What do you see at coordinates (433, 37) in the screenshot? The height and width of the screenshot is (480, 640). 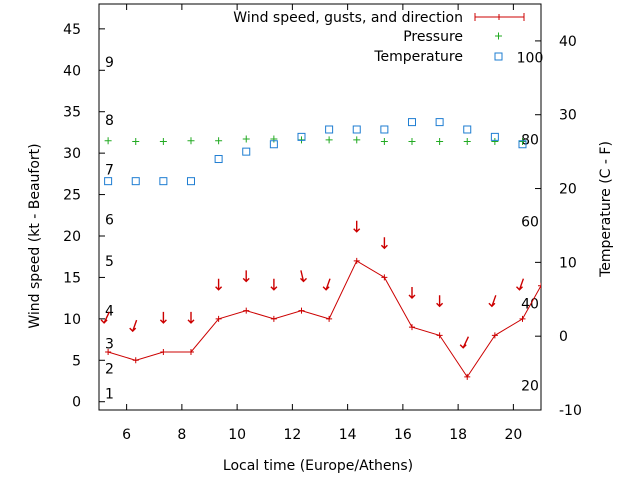 I see `legend-label-pressure: Pressure` at bounding box center [433, 37].